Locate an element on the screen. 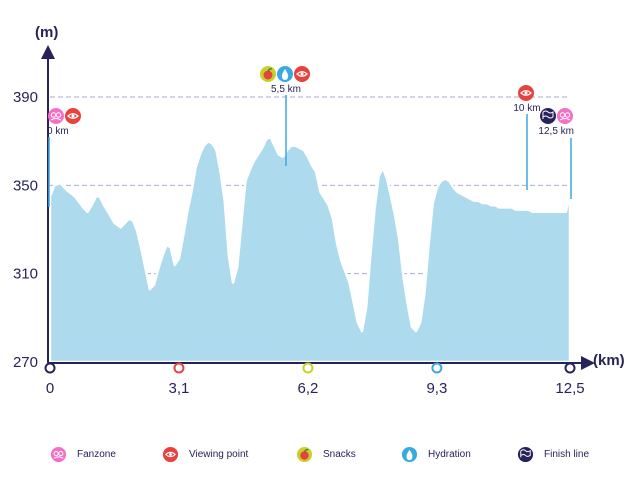 Image resolution: width=640 pixels, height=480 pixels. legend-item-viewing: Viewing point is located at coordinates (205, 454).